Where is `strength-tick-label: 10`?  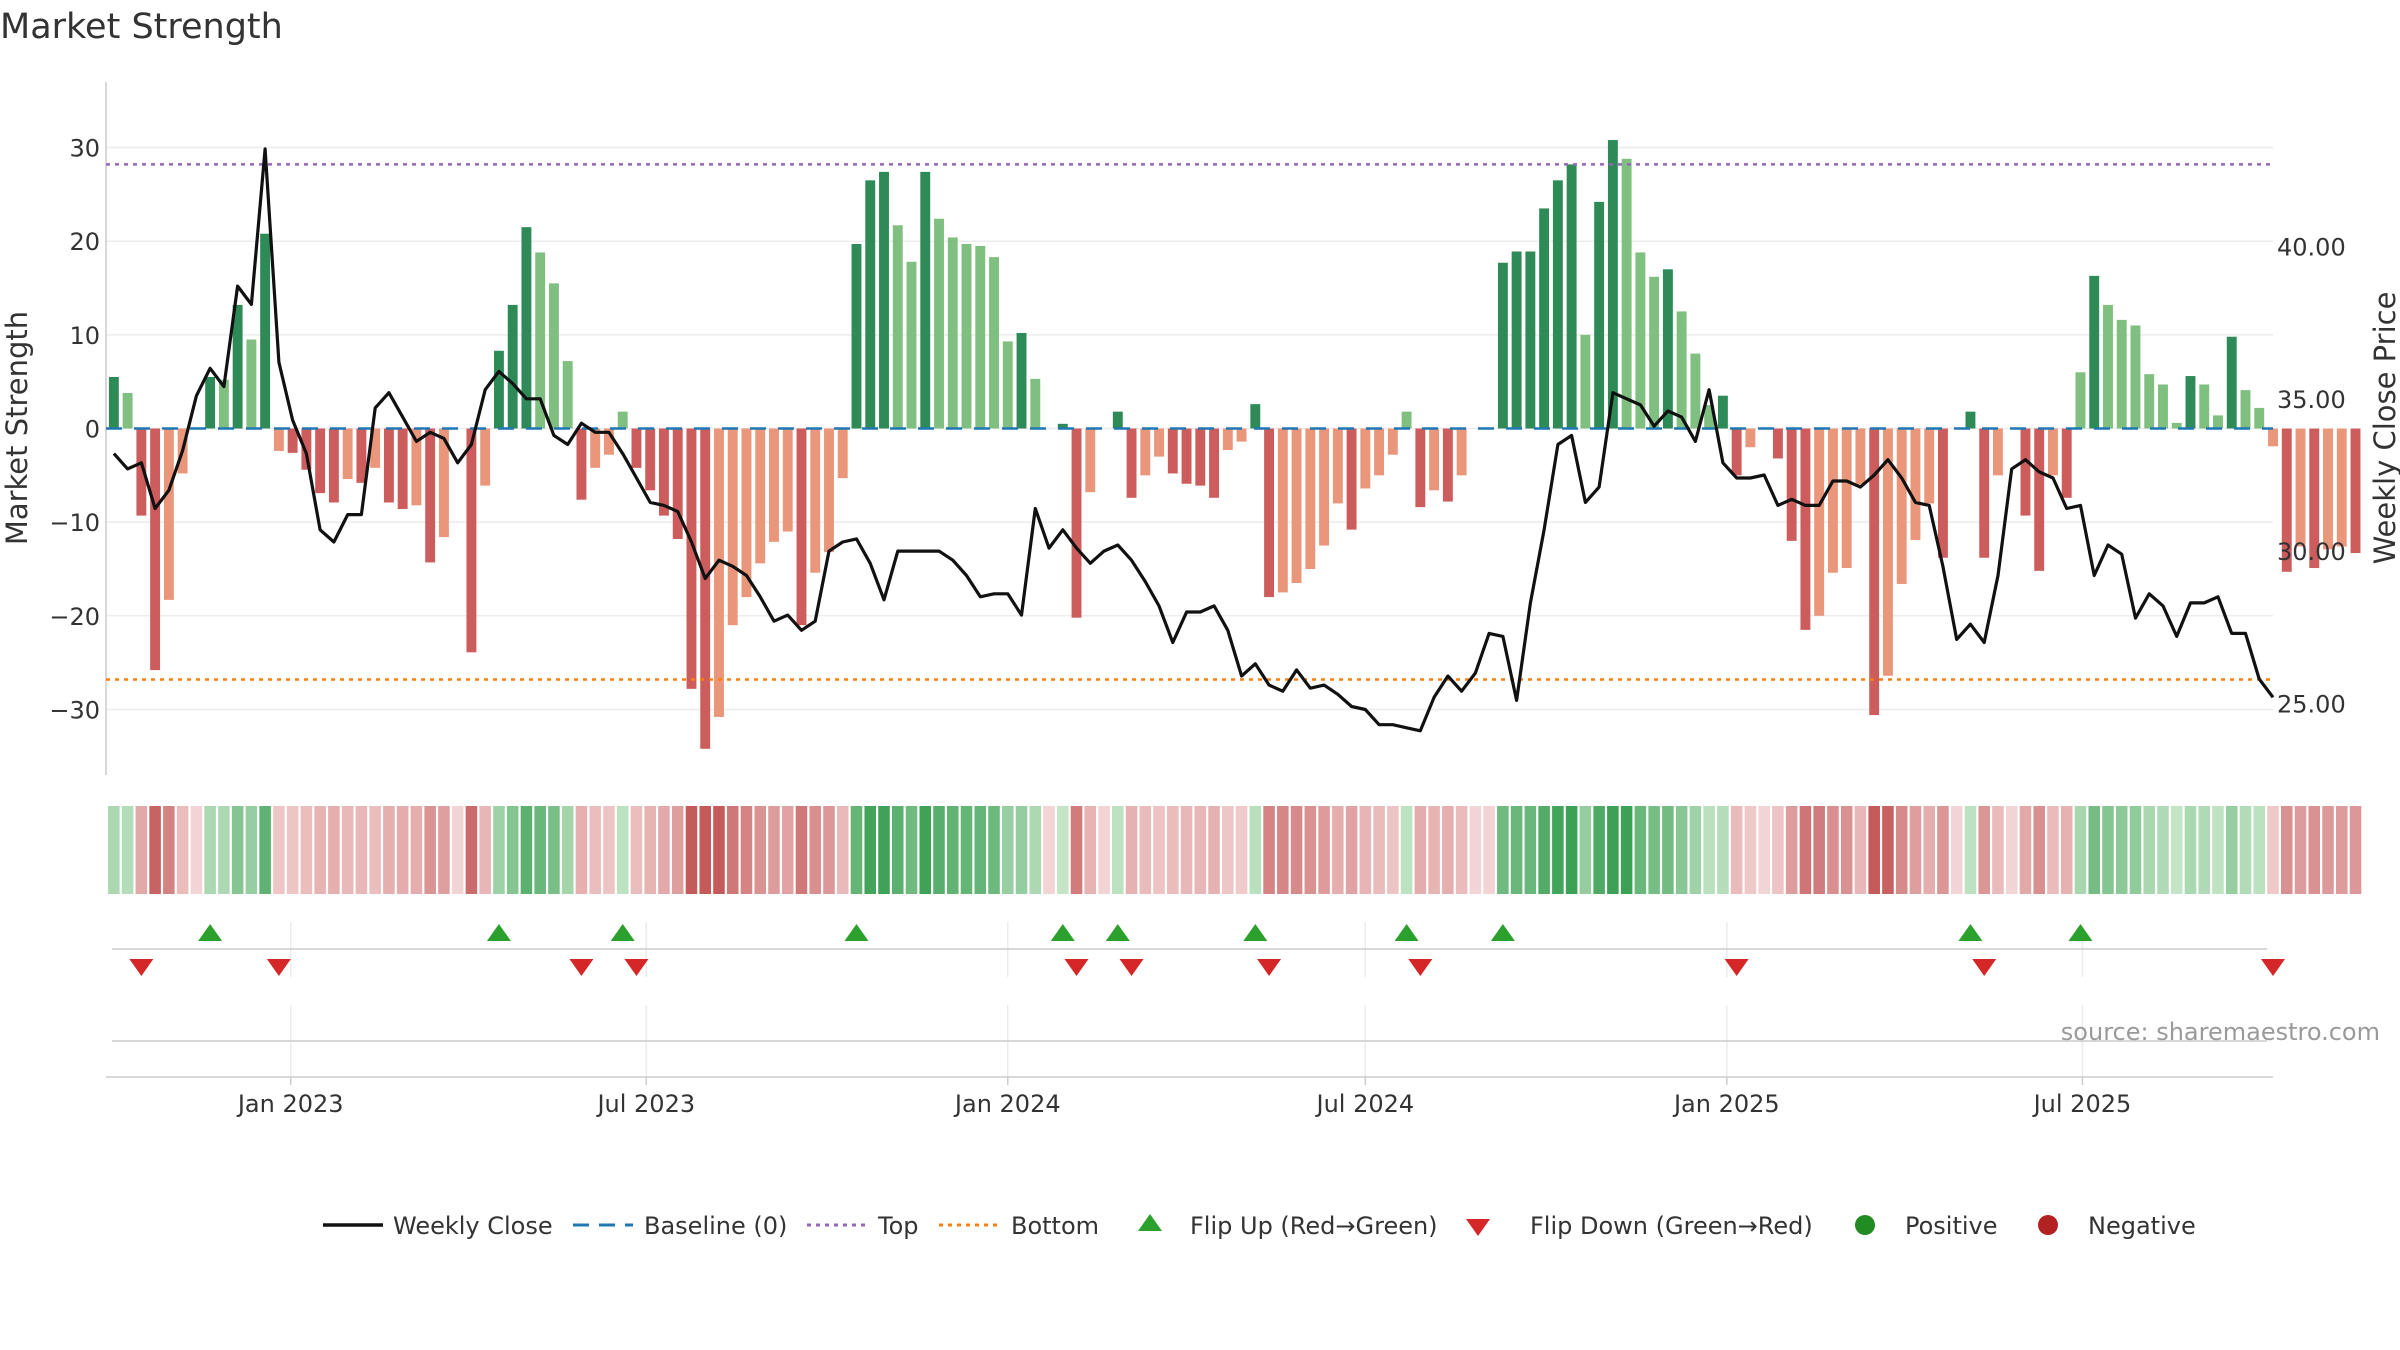 strength-tick-label: 10 is located at coordinates (84, 336).